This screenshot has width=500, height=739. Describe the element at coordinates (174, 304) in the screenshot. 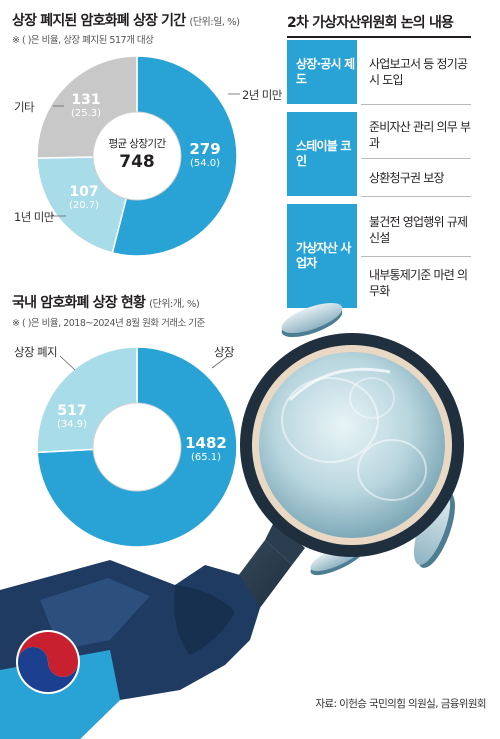

I see `chart2-unit: (단위:개, %)` at that location.